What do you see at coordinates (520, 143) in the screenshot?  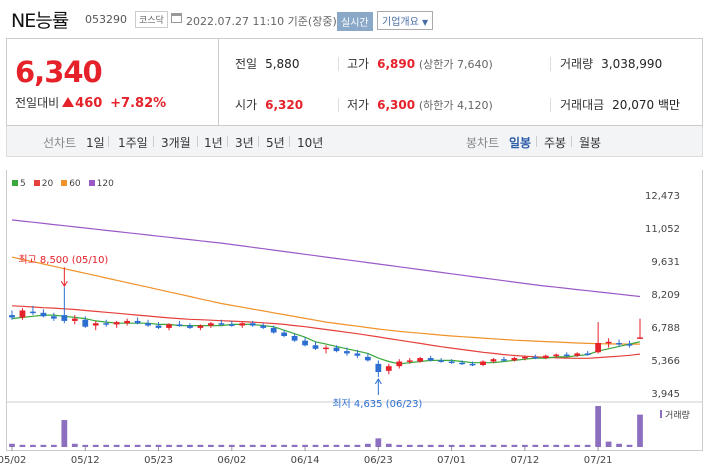 I see `tab-daily: 일봉` at bounding box center [520, 143].